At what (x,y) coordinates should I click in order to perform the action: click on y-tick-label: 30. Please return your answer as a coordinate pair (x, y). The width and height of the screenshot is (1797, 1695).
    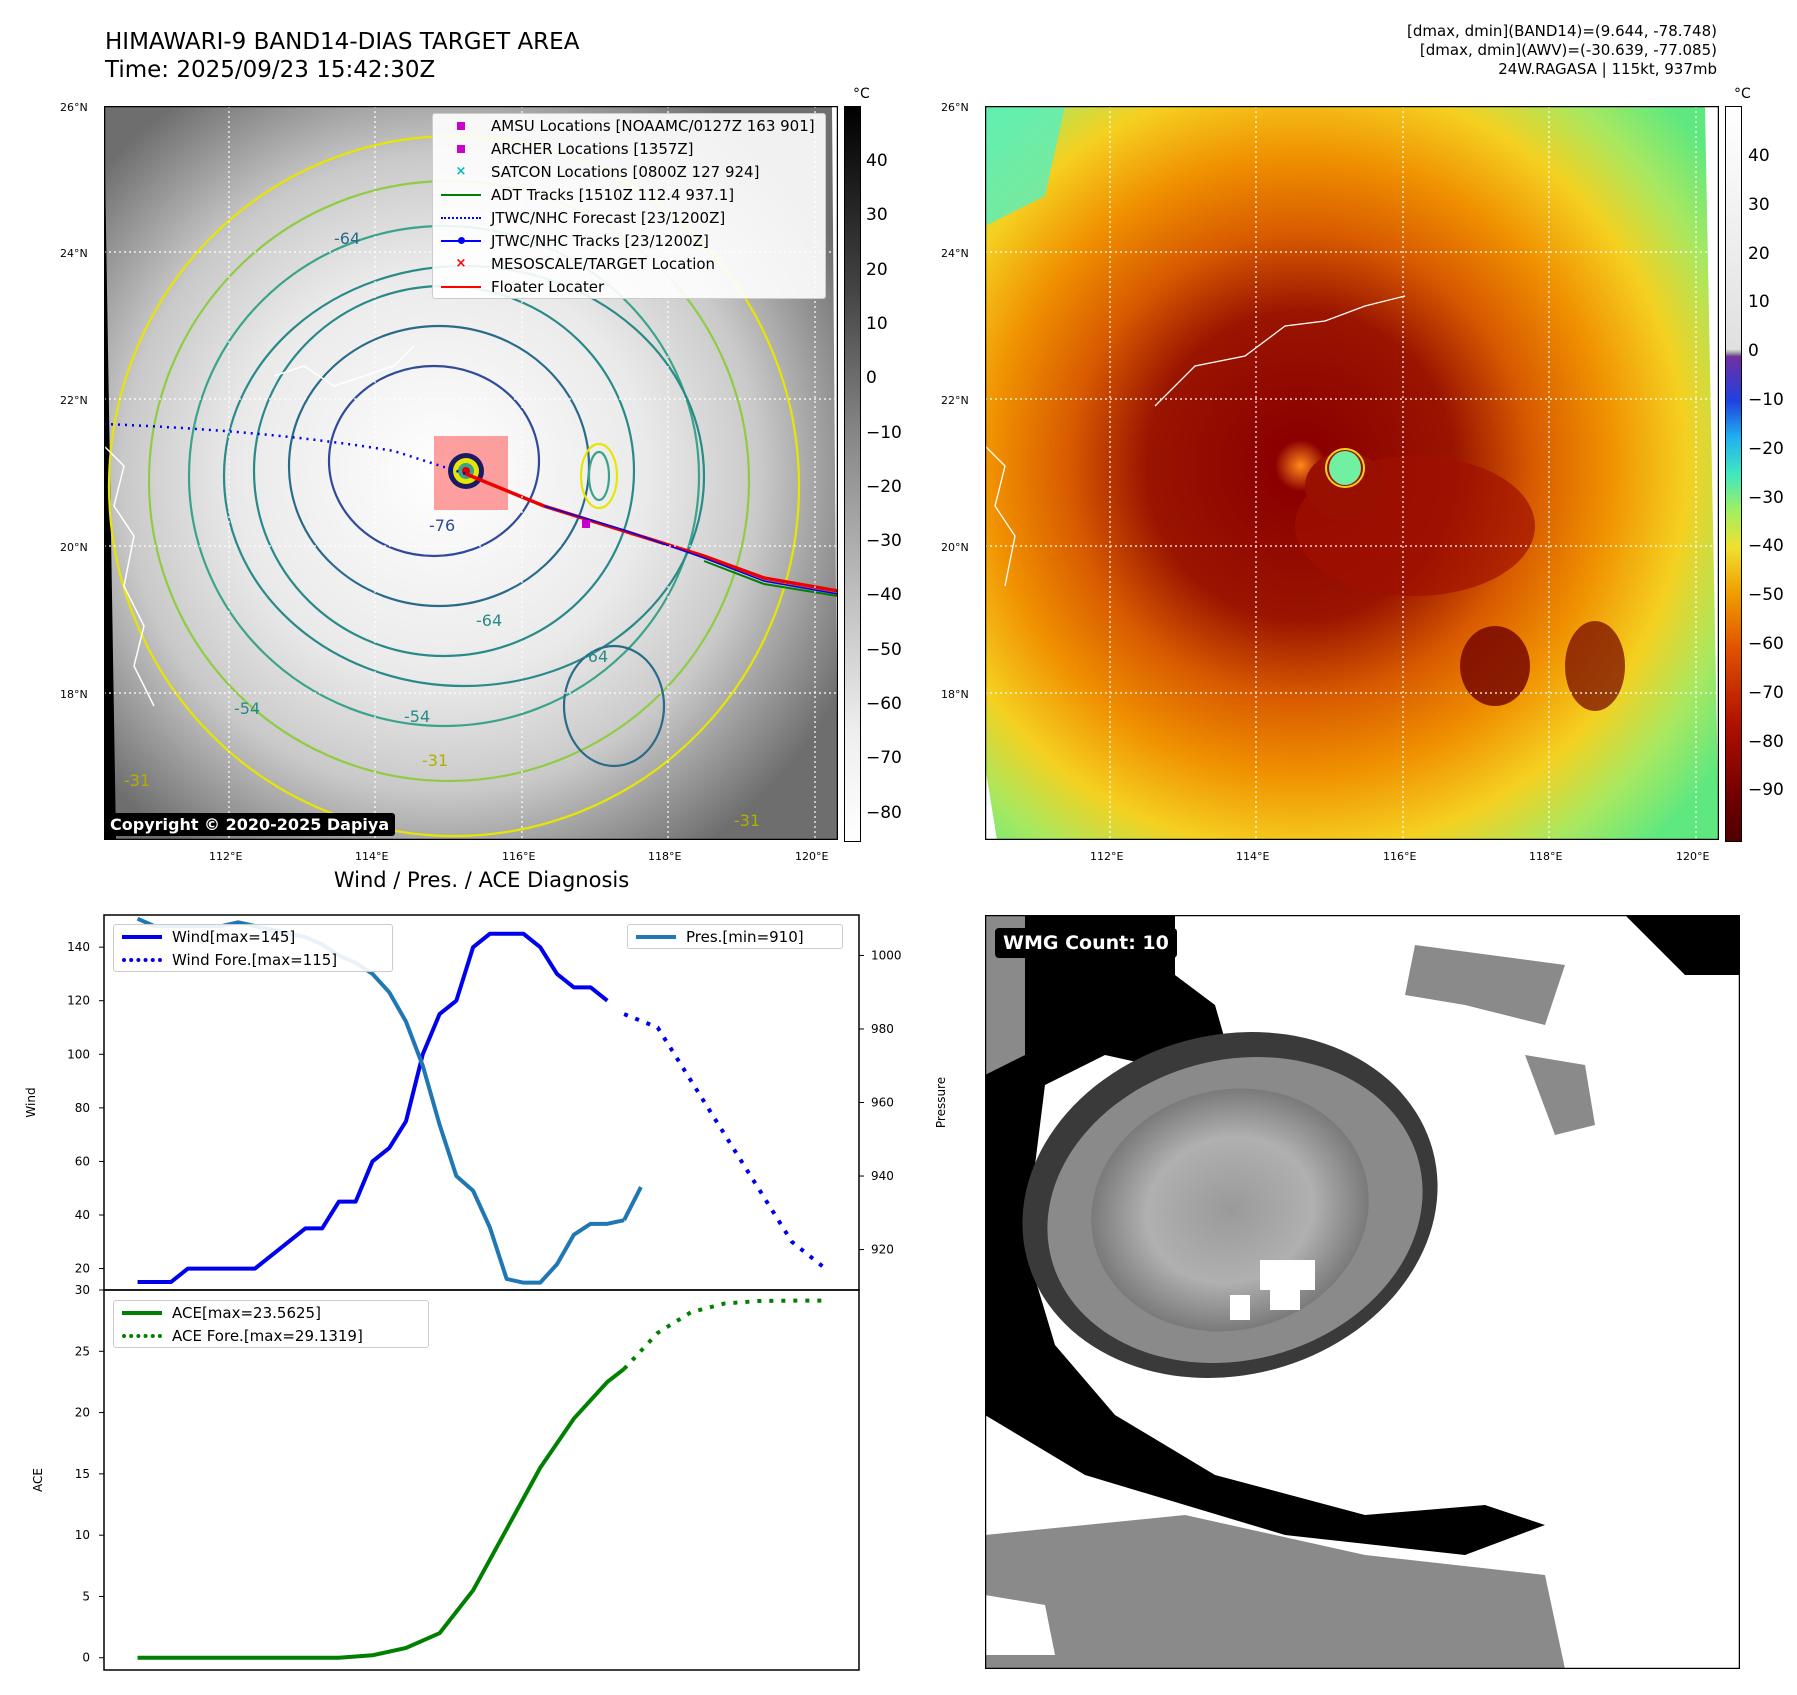
    Looking at the image, I should click on (82, 1290).